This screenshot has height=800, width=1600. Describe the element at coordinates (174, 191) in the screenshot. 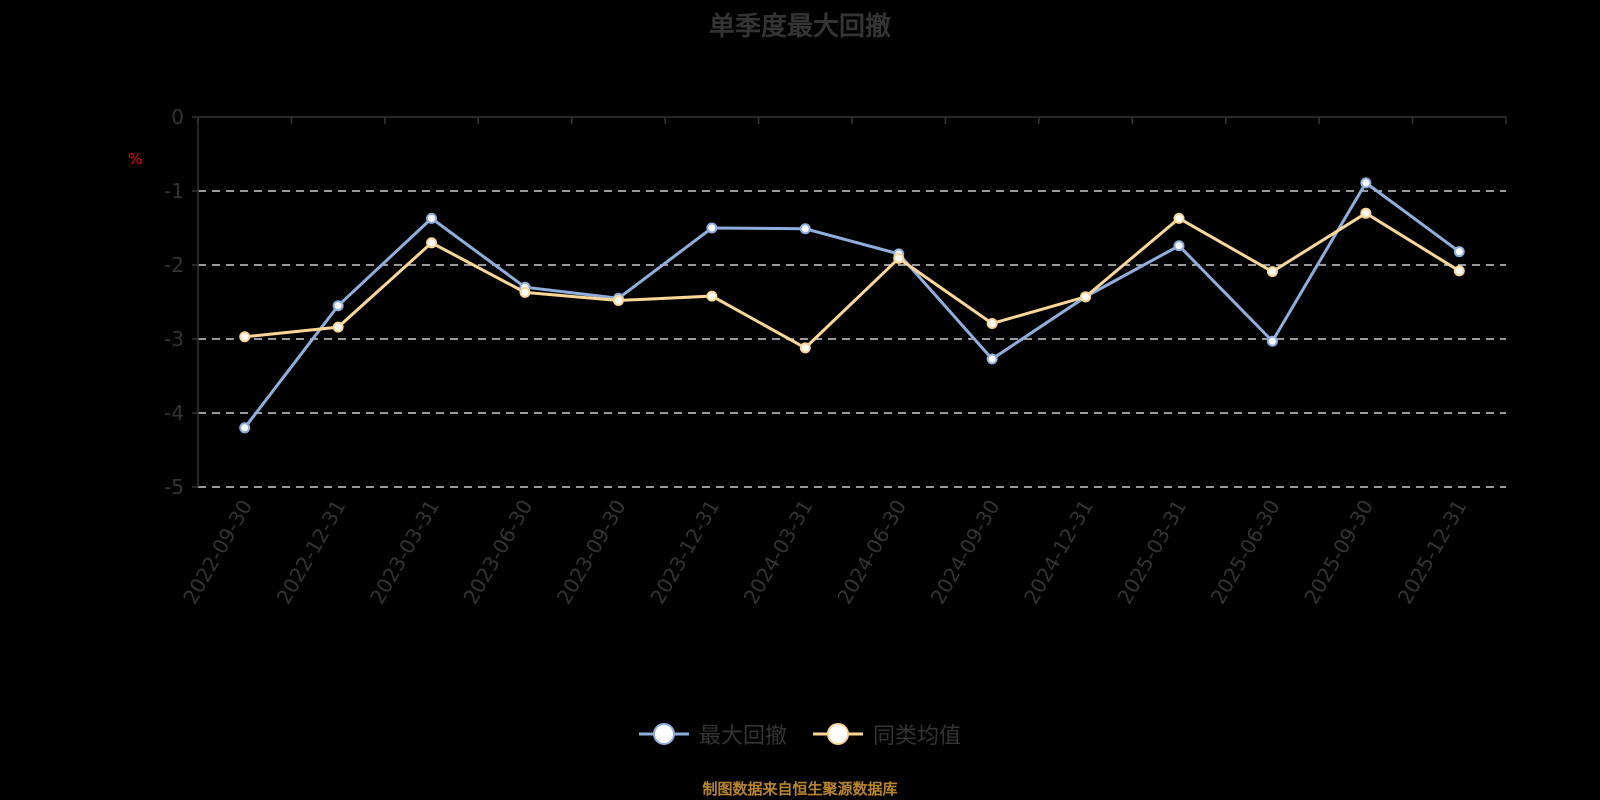

I see `y-tick-label: -1` at that location.